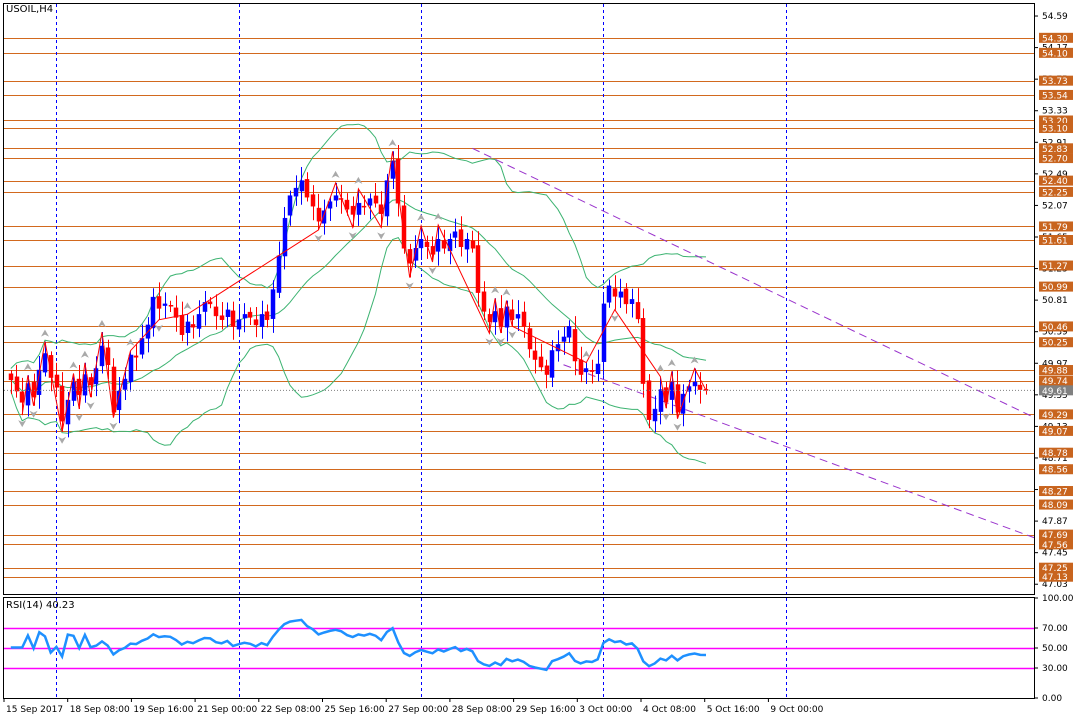 This screenshot has height=720, width=1080. Describe the element at coordinates (1055, 82) in the screenshot. I see `level-price-label: 53.73` at that location.